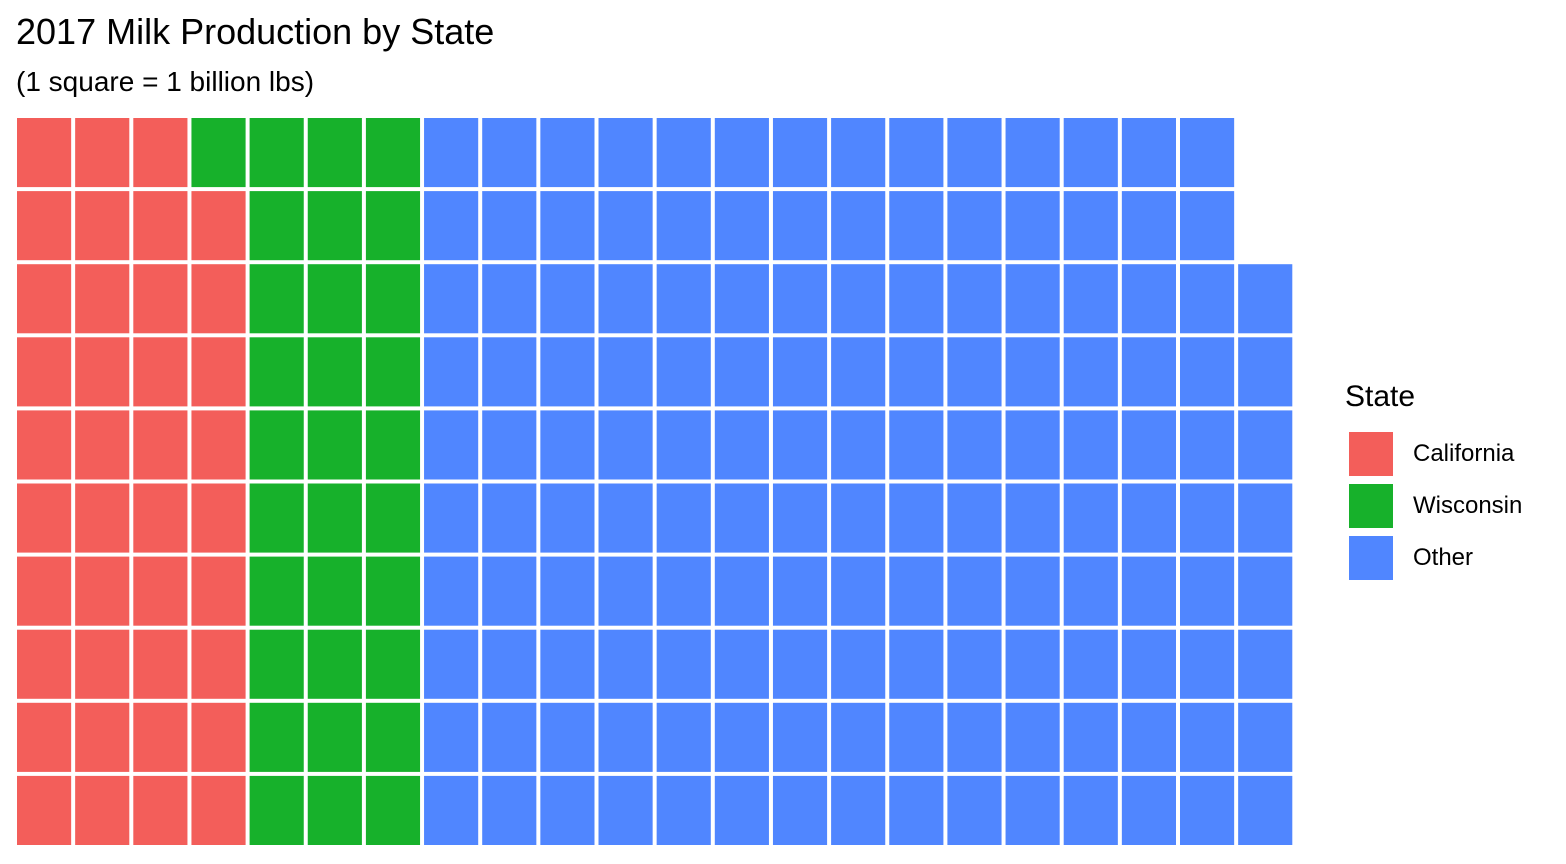 The width and height of the screenshot is (1566, 864). What do you see at coordinates (1433, 483) in the screenshot?
I see `legend: State California Wisconsin Other` at bounding box center [1433, 483].